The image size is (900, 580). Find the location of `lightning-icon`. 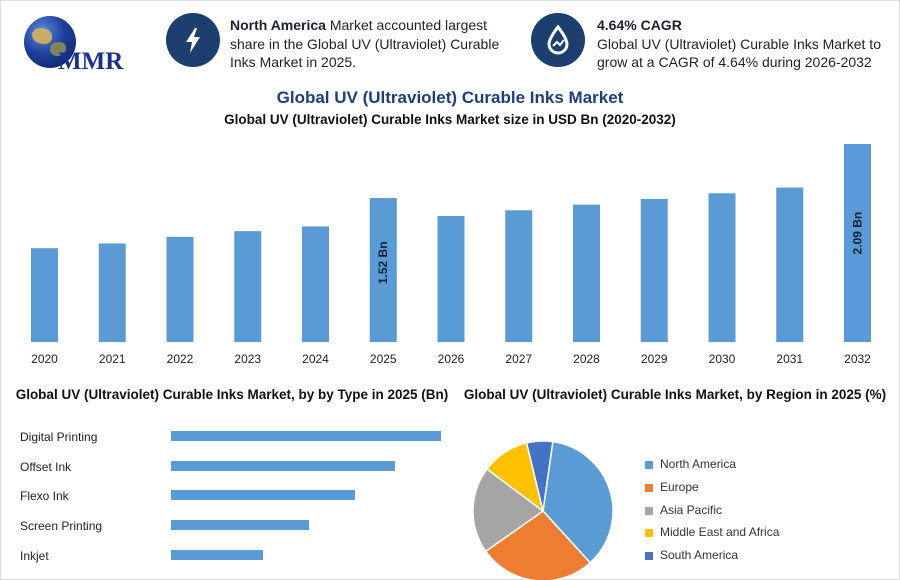

lightning-icon is located at coordinates (193, 40).